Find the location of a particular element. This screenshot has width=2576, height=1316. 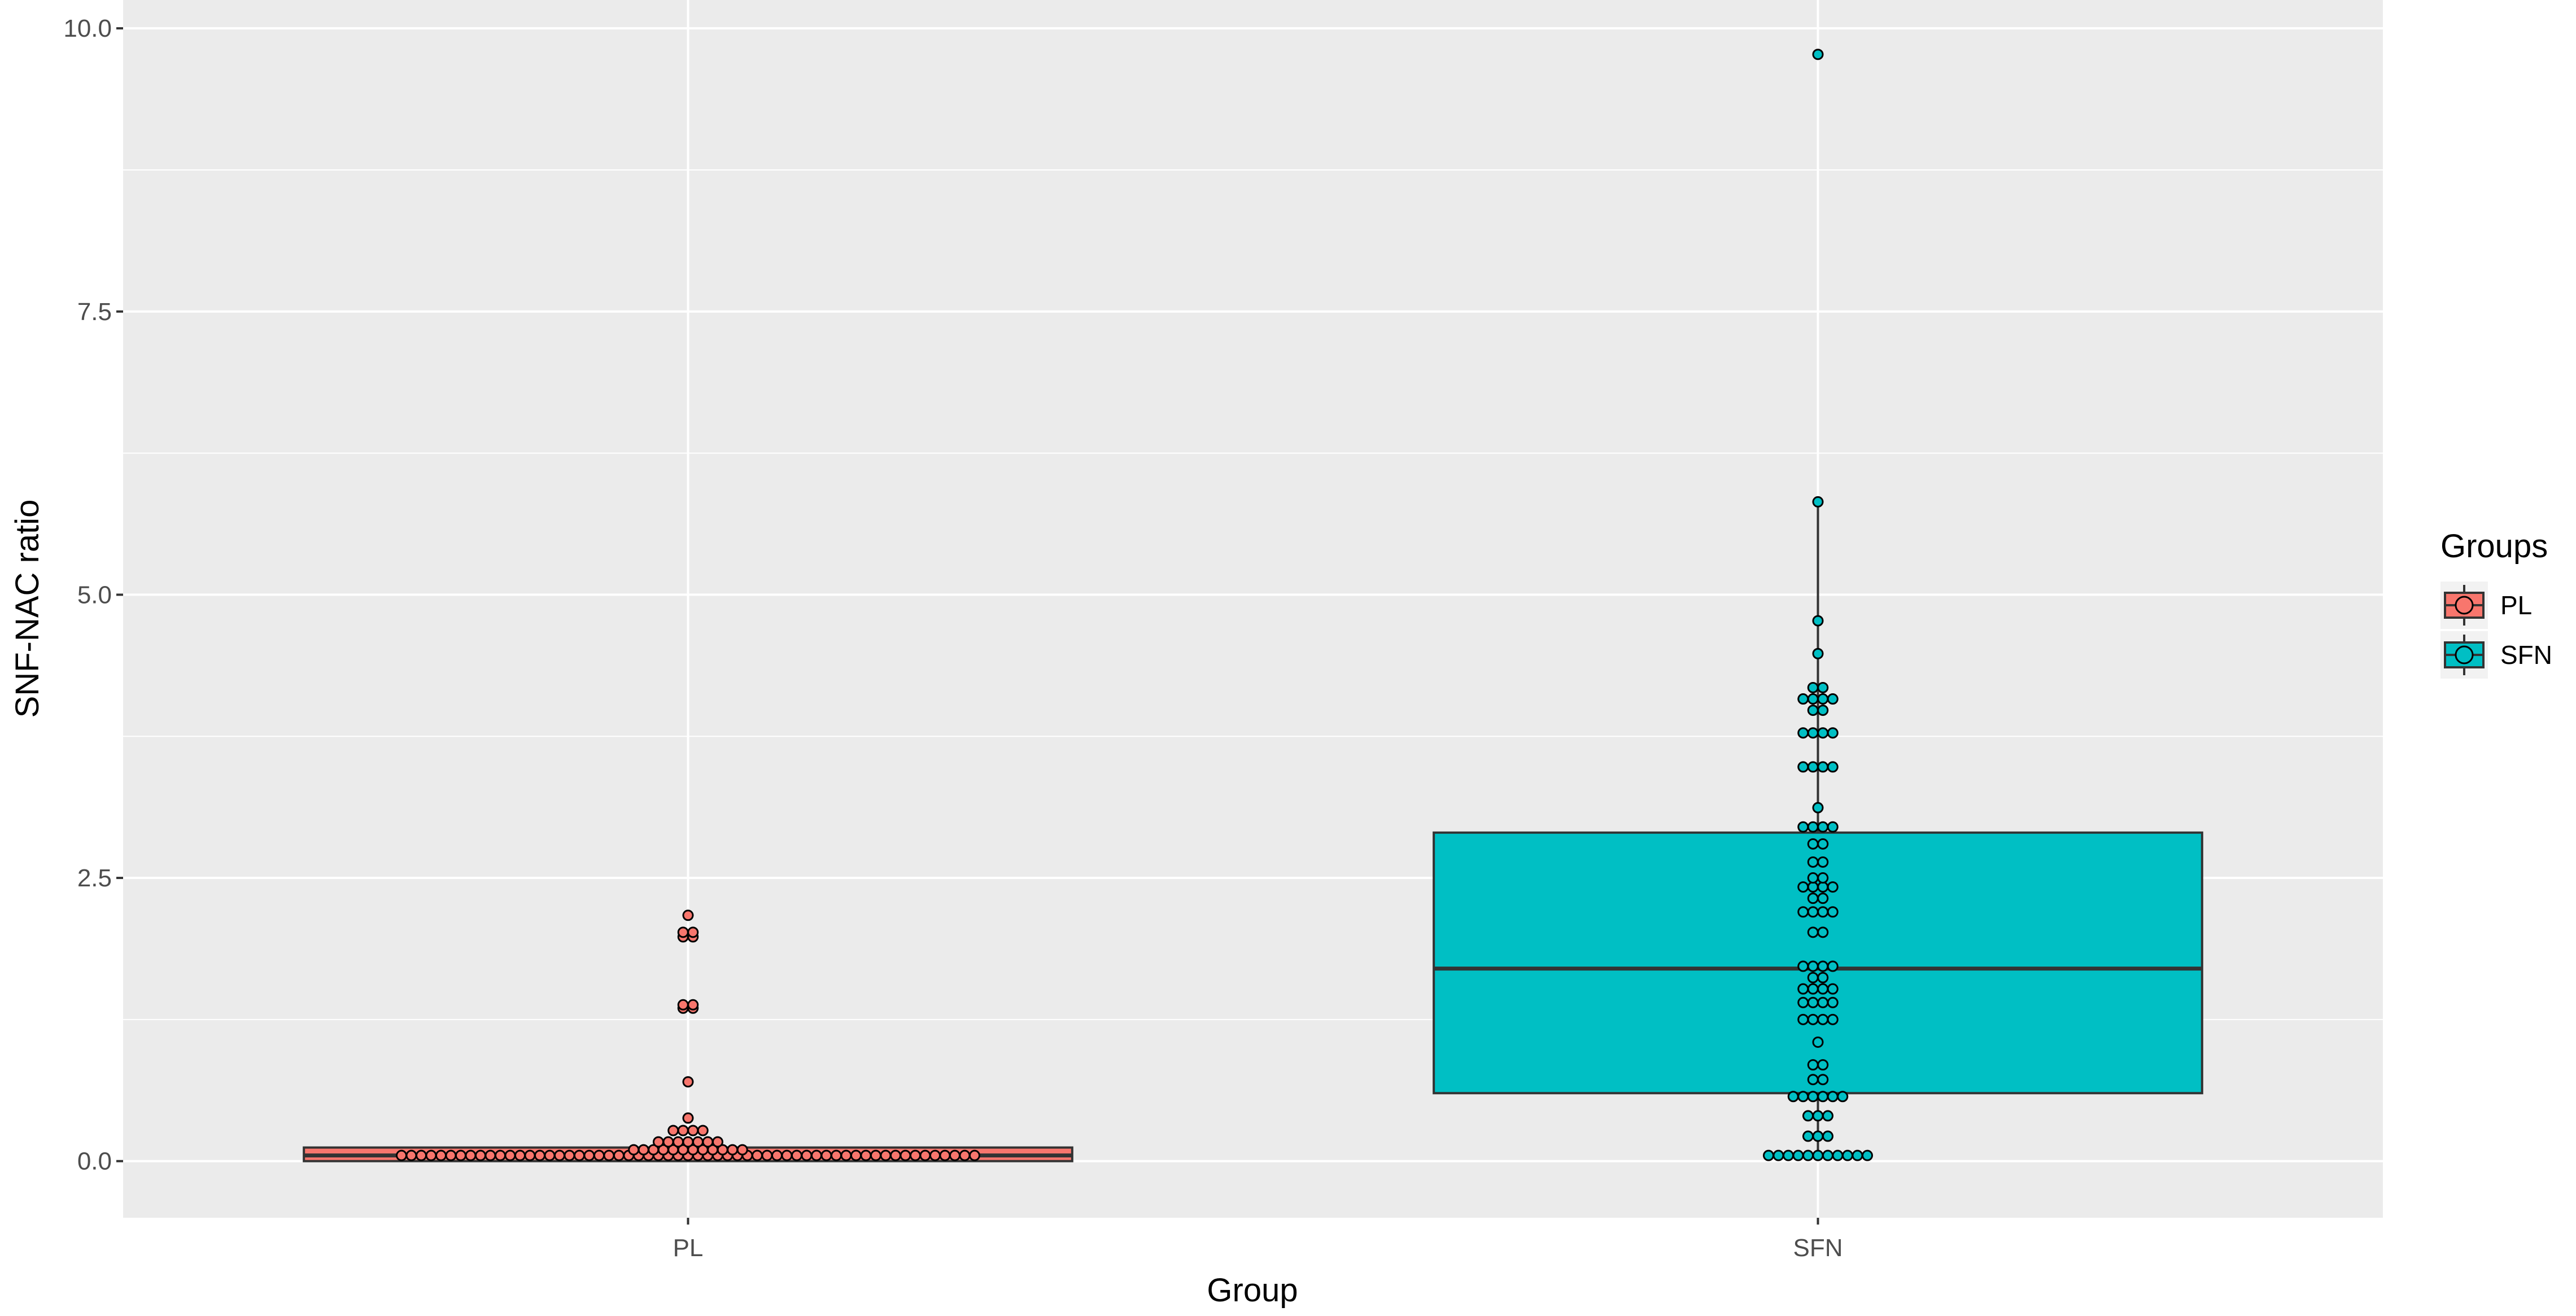

y-tick-label: 10.0 is located at coordinates (87, 28).